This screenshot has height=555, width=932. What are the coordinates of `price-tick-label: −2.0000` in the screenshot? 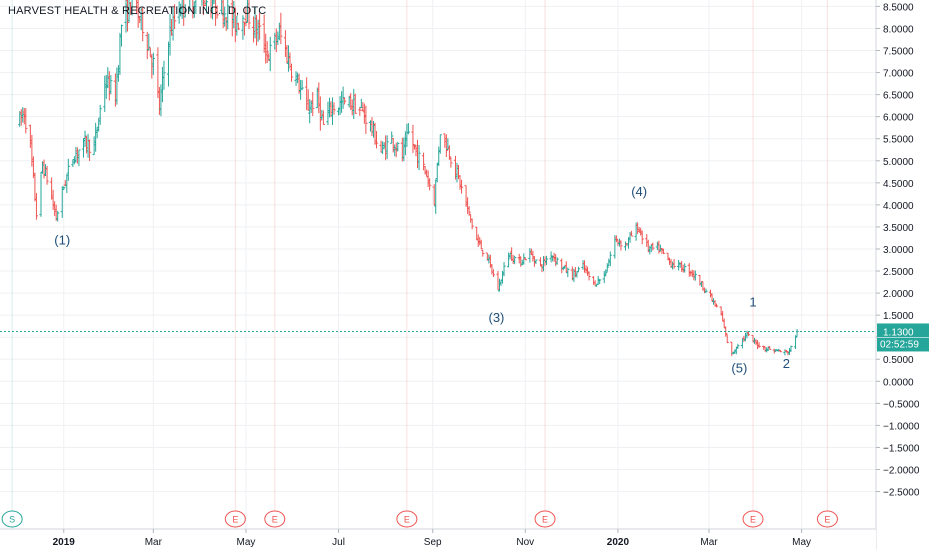 It's located at (901, 471).